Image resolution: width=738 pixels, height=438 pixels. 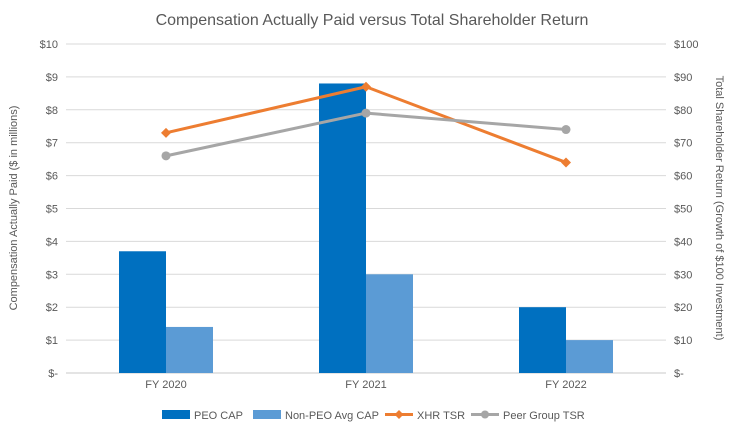 What do you see at coordinates (176, 414) in the screenshot?
I see `legend-swatch-peo-cap` at bounding box center [176, 414].